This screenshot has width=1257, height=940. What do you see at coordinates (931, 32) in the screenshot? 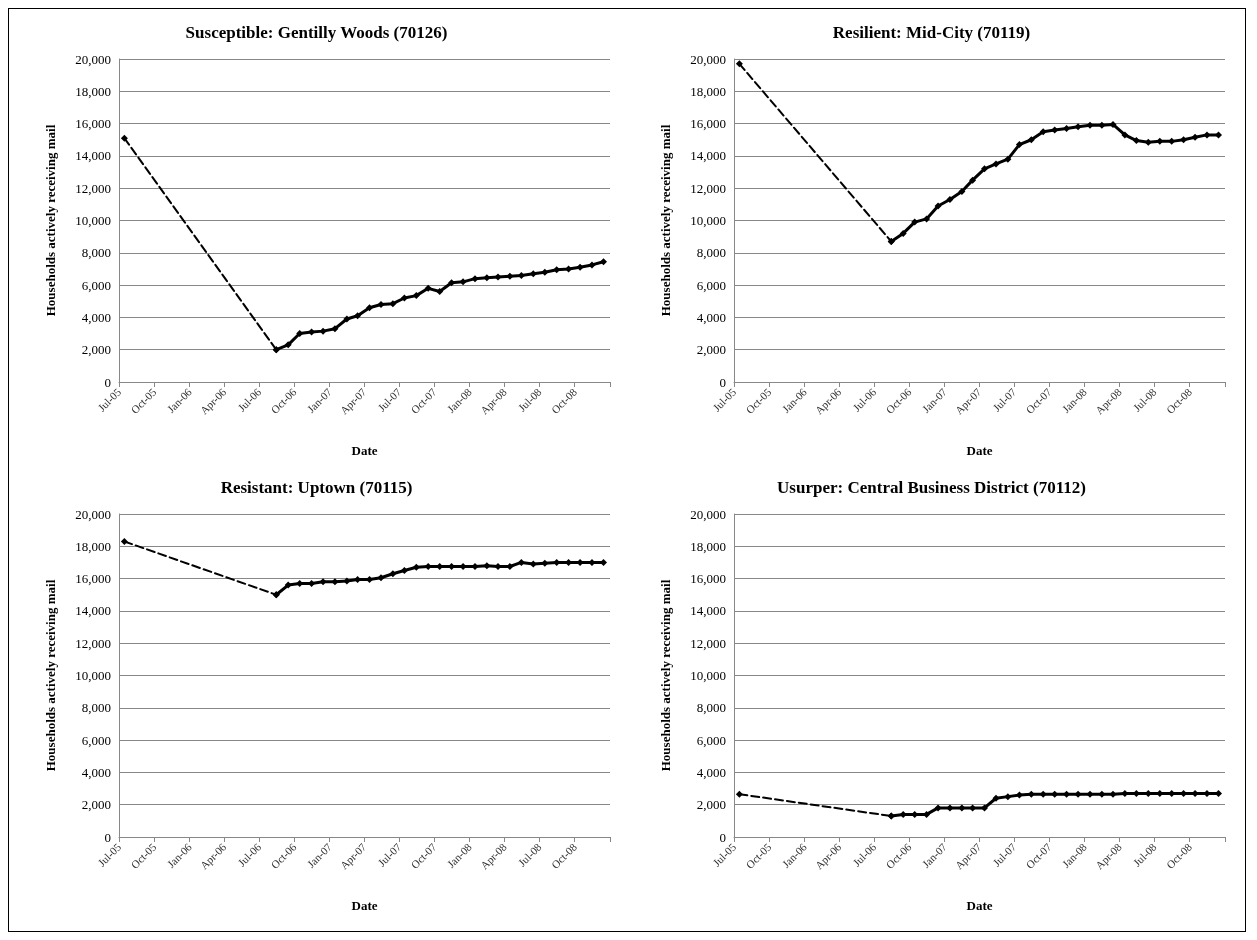
I see `chart-title: Resilient: Mid-City (70119)` at bounding box center [931, 32].